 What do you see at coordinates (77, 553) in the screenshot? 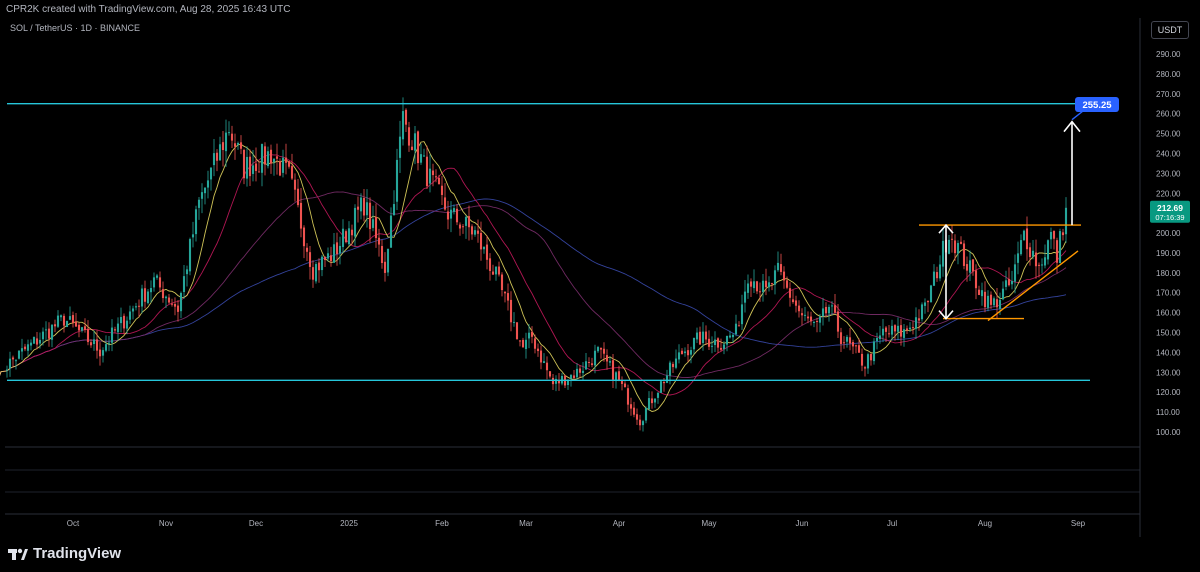
I see `tradingview-logo-text: TradingView` at bounding box center [77, 553].